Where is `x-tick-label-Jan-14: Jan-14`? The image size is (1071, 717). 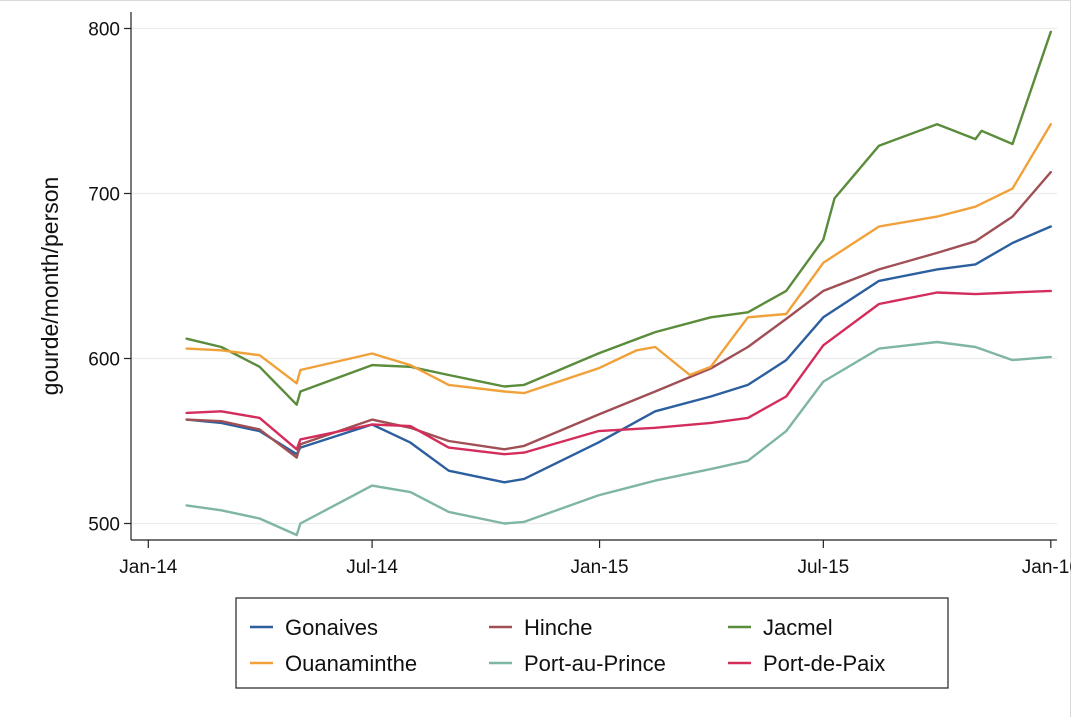
x-tick-label-Jan-14: Jan-14 is located at coordinates (148, 567).